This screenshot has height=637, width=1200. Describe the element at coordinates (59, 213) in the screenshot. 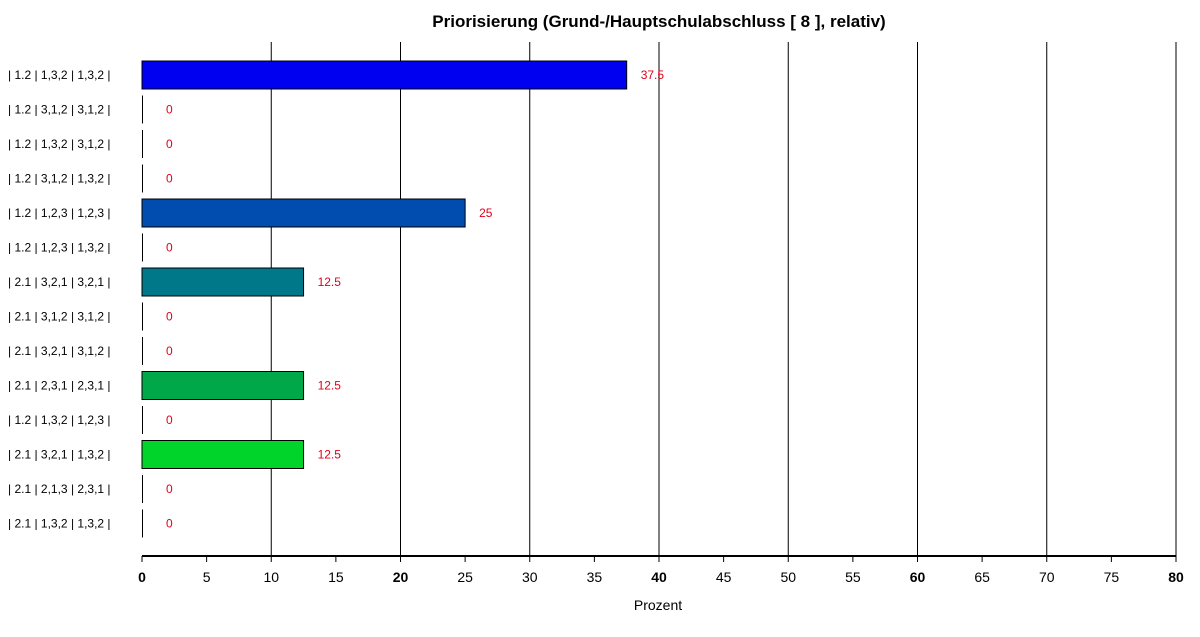

I see `category-label: | 1.2 | 1,2,3 | 1,2,3 |` at that location.